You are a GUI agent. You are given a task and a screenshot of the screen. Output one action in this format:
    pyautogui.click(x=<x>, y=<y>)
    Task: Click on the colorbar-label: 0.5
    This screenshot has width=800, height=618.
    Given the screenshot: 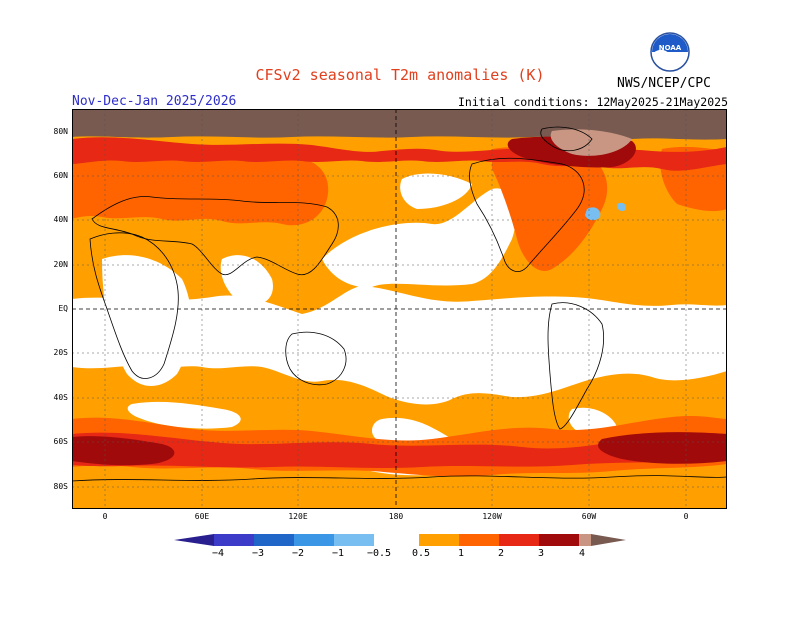 What is the action you would take?
    pyautogui.click(x=421, y=553)
    